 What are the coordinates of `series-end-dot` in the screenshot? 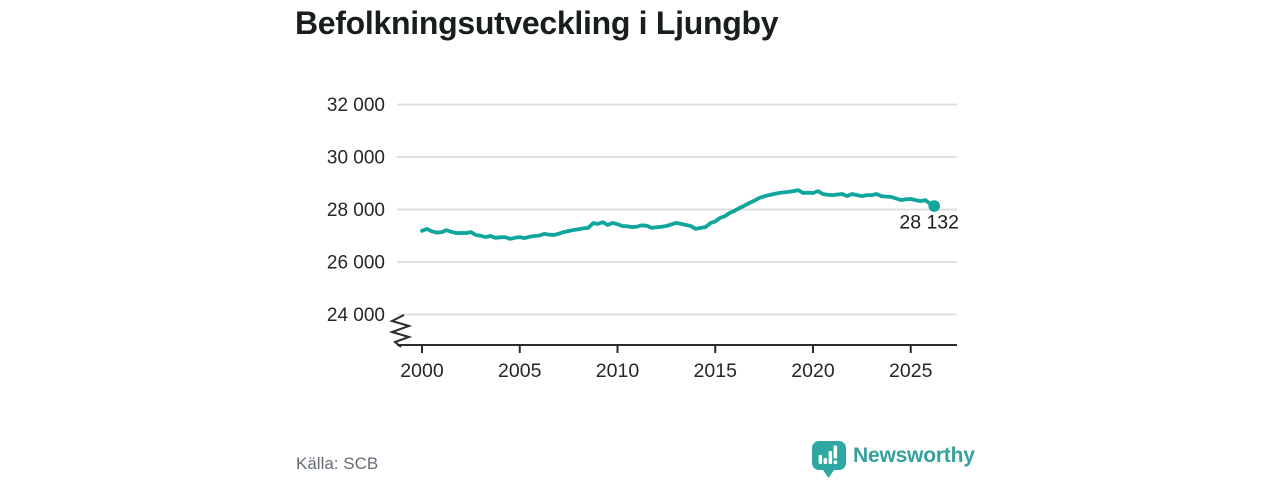 It's located at (934, 206).